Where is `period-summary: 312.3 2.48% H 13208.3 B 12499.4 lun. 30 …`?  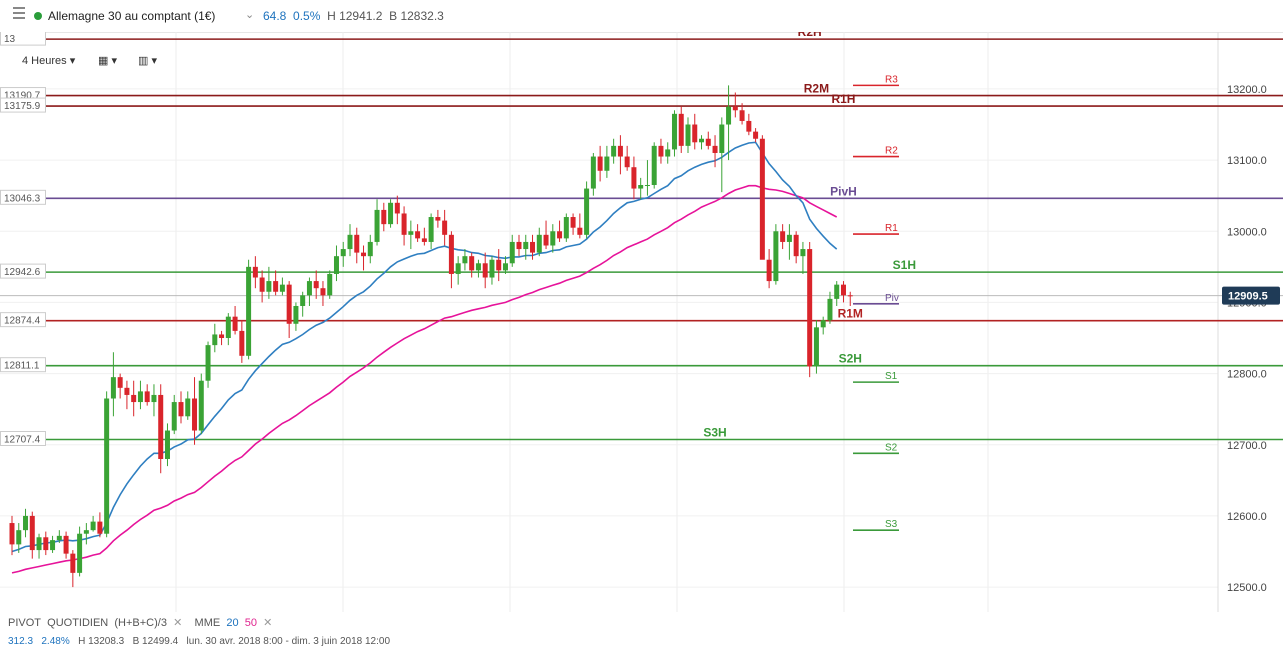 period-summary: 312.3 2.48% H 13208.3 B 12499.4 lun. 30 … is located at coordinates (199, 641).